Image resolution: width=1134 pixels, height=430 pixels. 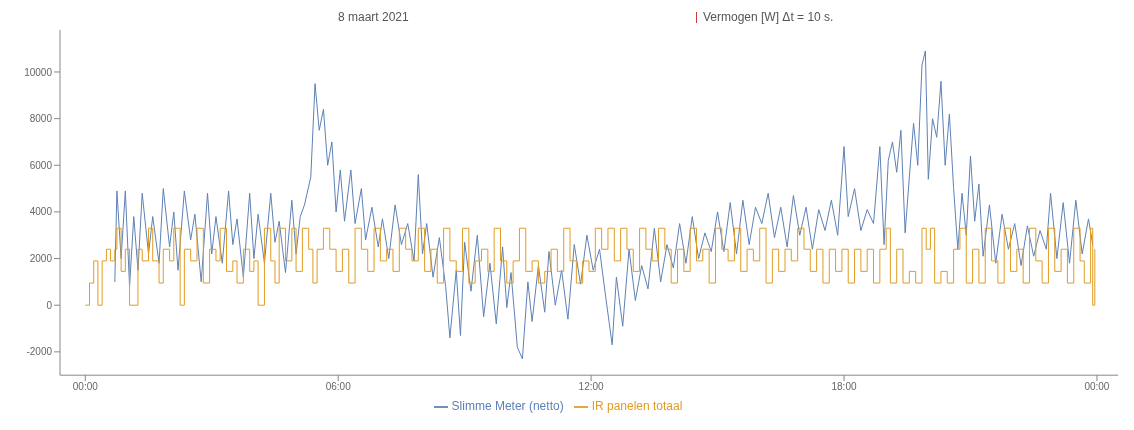 I want to click on chart-subtitle: Vermogen [W] Δt = 10 s., so click(x=768, y=17).